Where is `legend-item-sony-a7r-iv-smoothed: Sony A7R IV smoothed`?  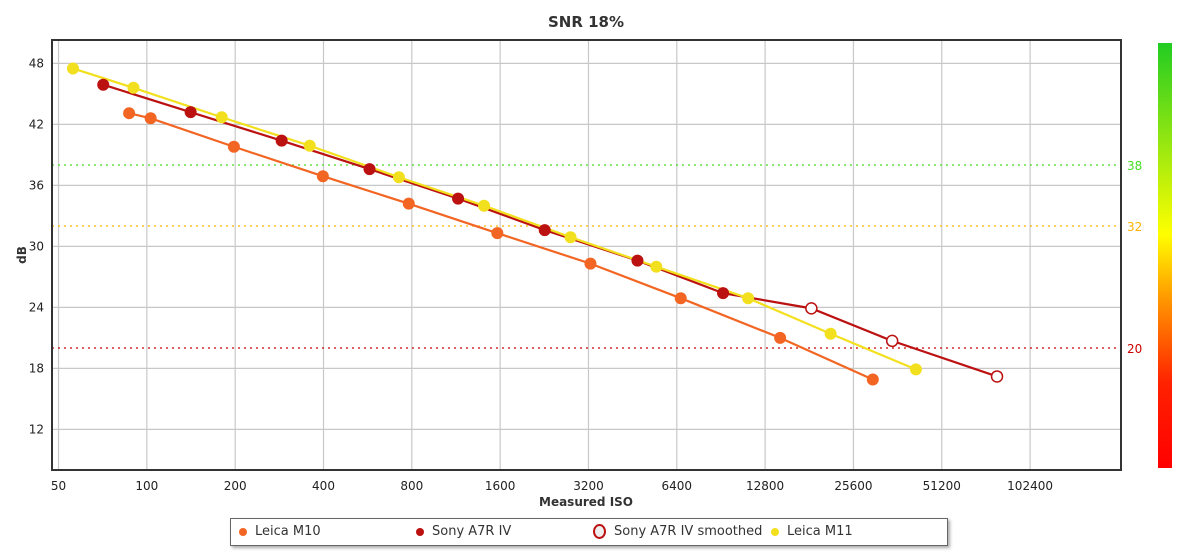 legend-item-sony-a7r-iv-smoothed: Sony A7R IV smoothed is located at coordinates (677, 531).